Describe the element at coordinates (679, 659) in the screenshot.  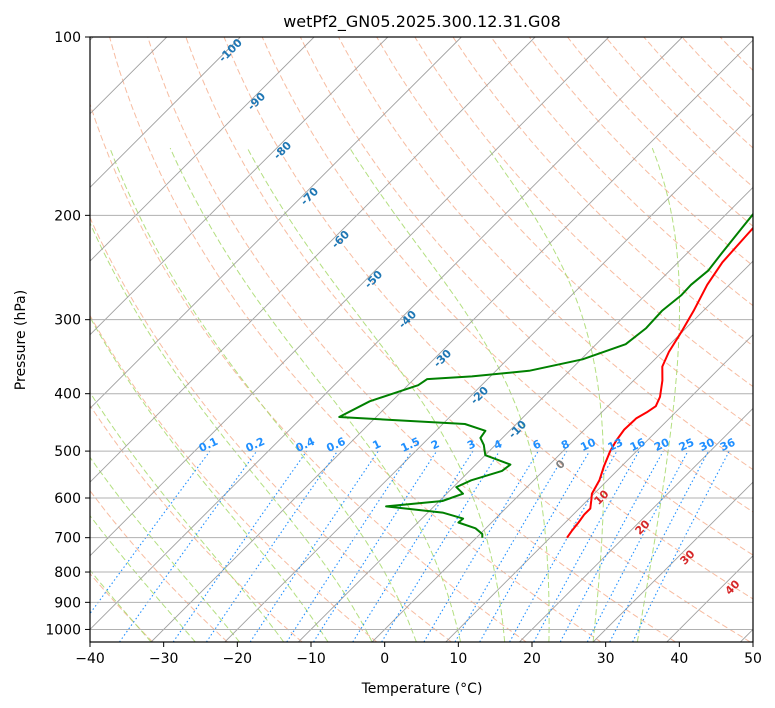
I see `x-tick-label: 40` at that location.